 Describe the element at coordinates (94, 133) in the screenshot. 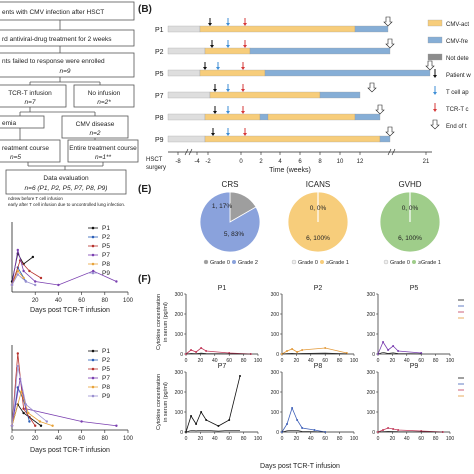

I see `flow-text: n=2` at that location.